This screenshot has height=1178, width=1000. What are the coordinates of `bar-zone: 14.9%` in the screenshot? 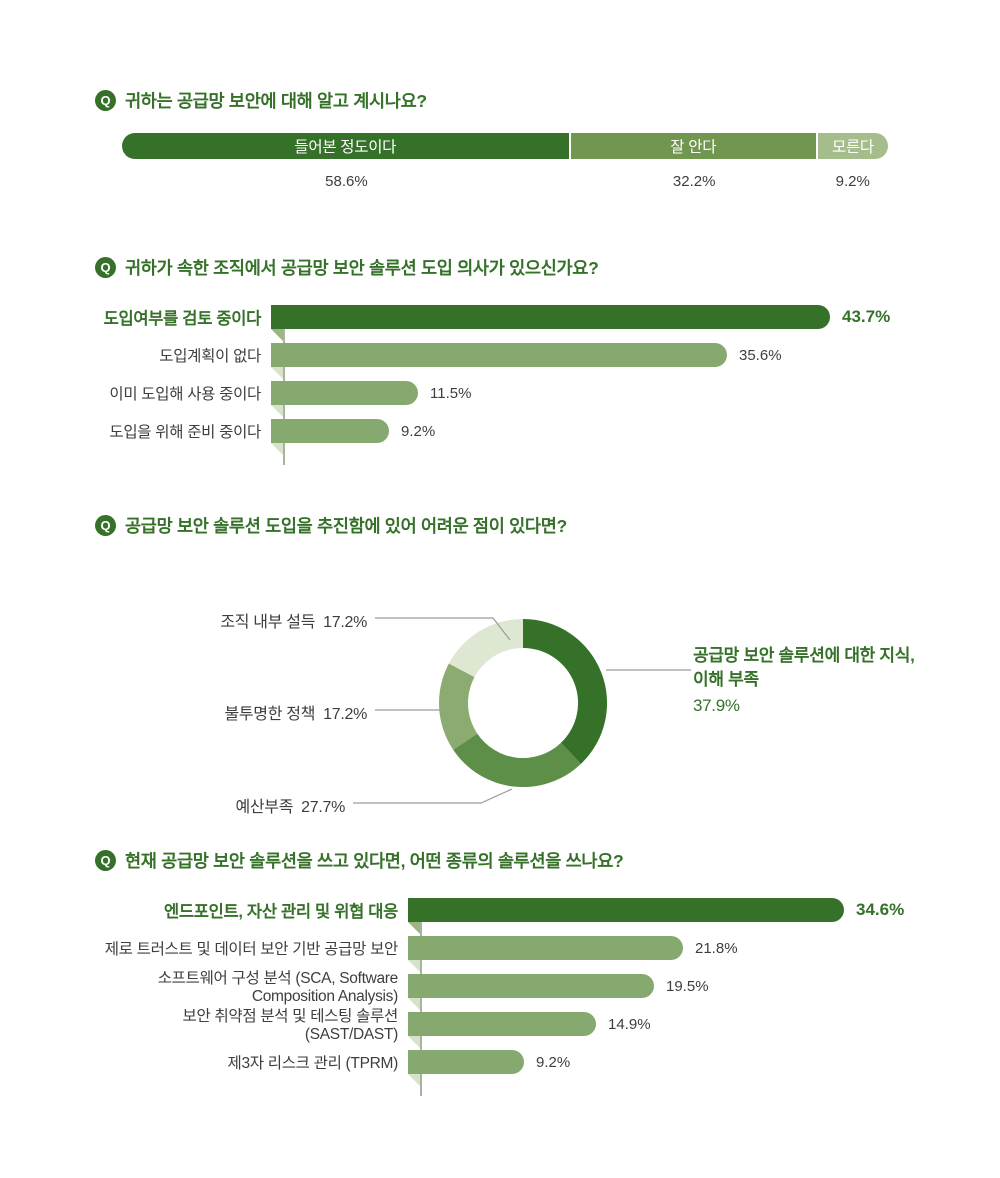 It's located at (529, 1030).